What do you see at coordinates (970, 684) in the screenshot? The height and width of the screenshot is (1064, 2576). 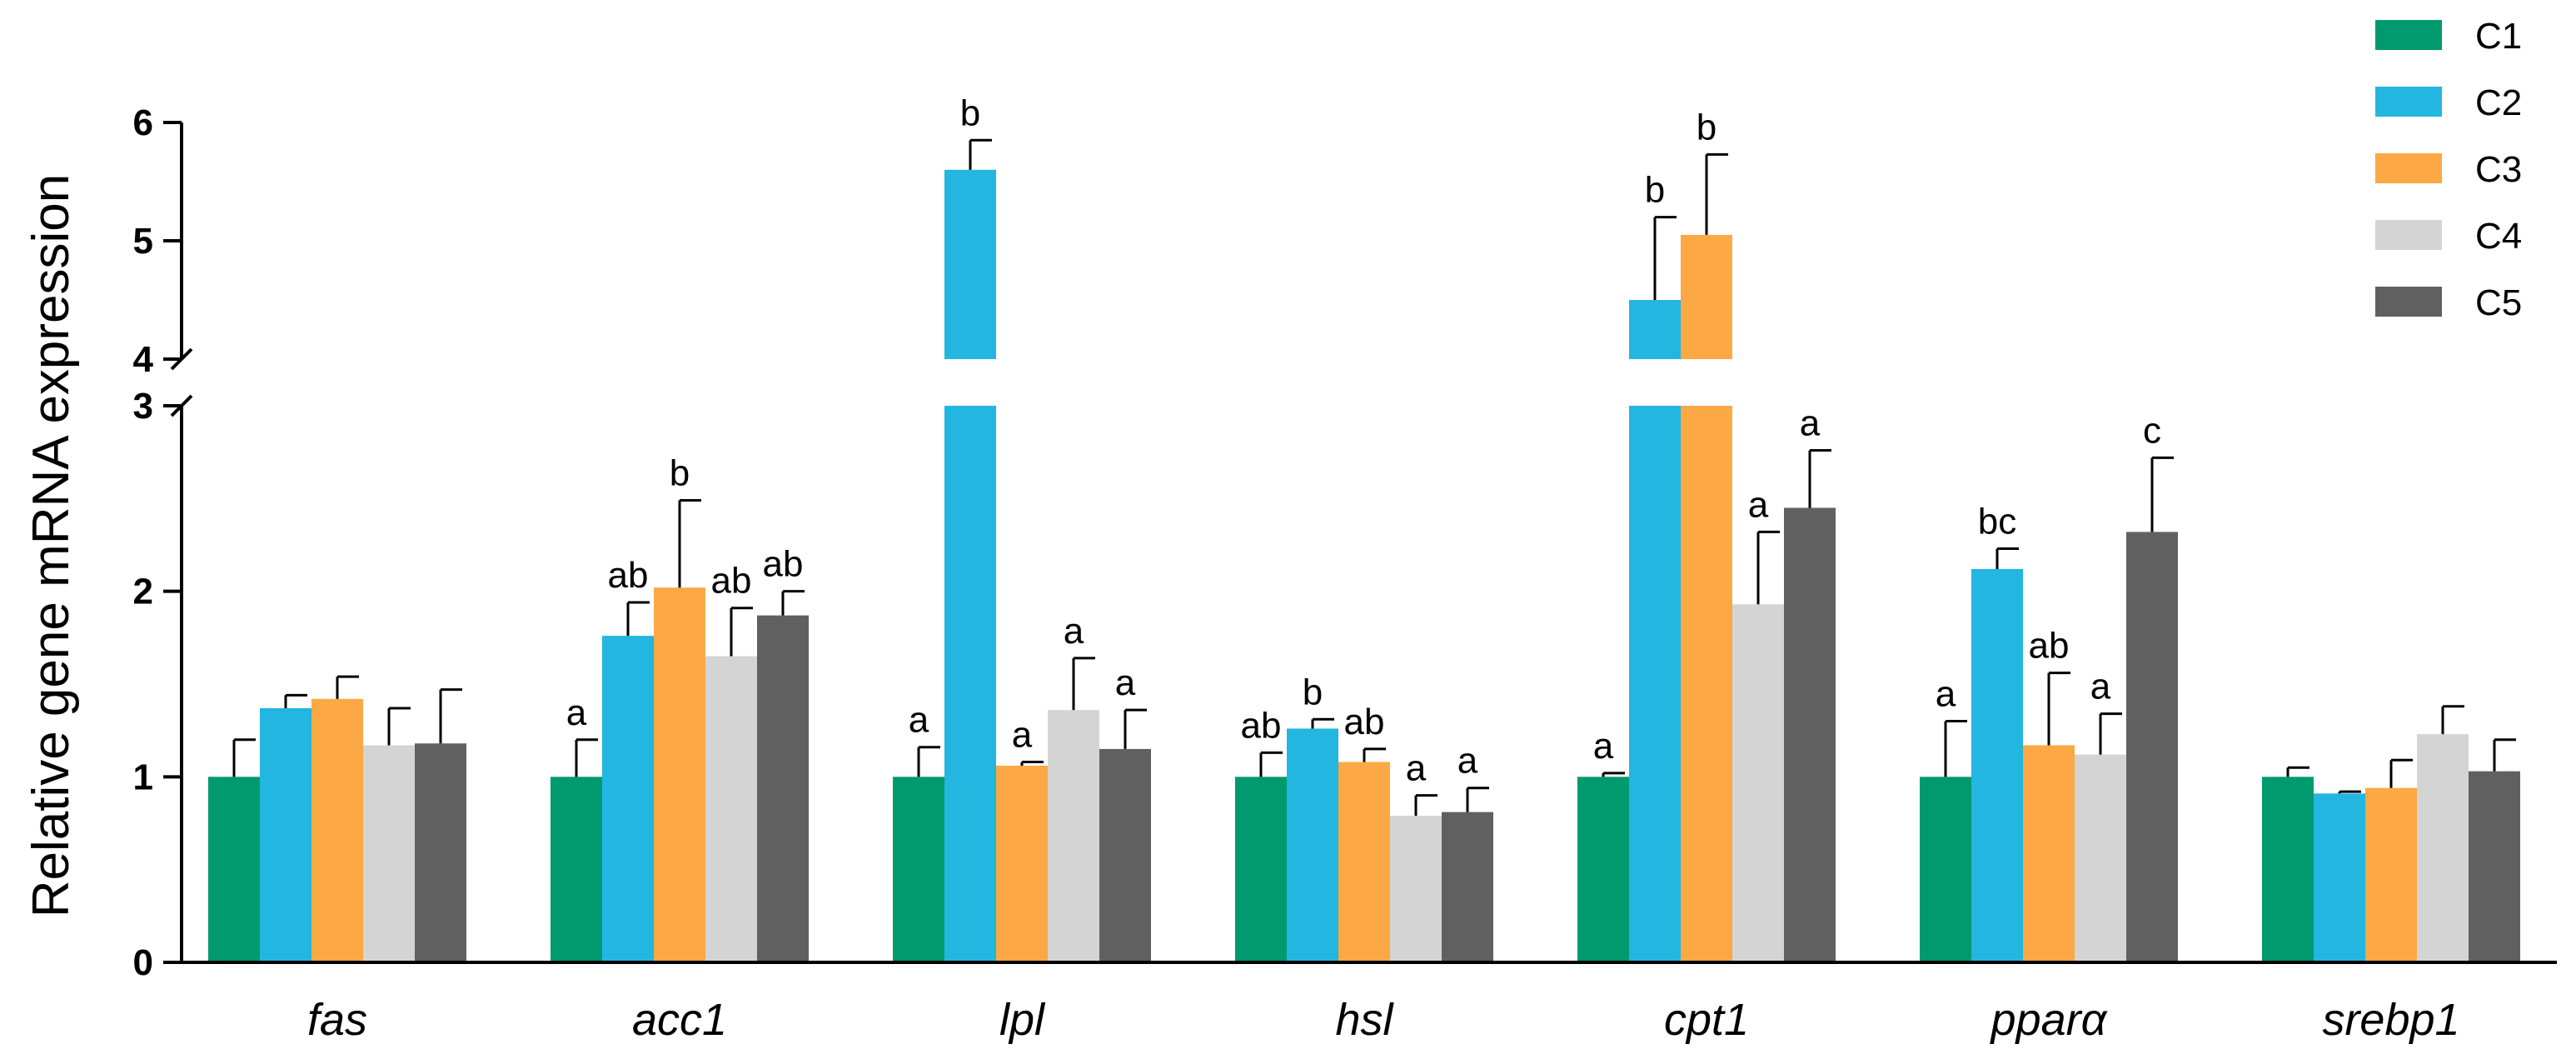 I see `bar-C2-lpl-lower` at bounding box center [970, 684].